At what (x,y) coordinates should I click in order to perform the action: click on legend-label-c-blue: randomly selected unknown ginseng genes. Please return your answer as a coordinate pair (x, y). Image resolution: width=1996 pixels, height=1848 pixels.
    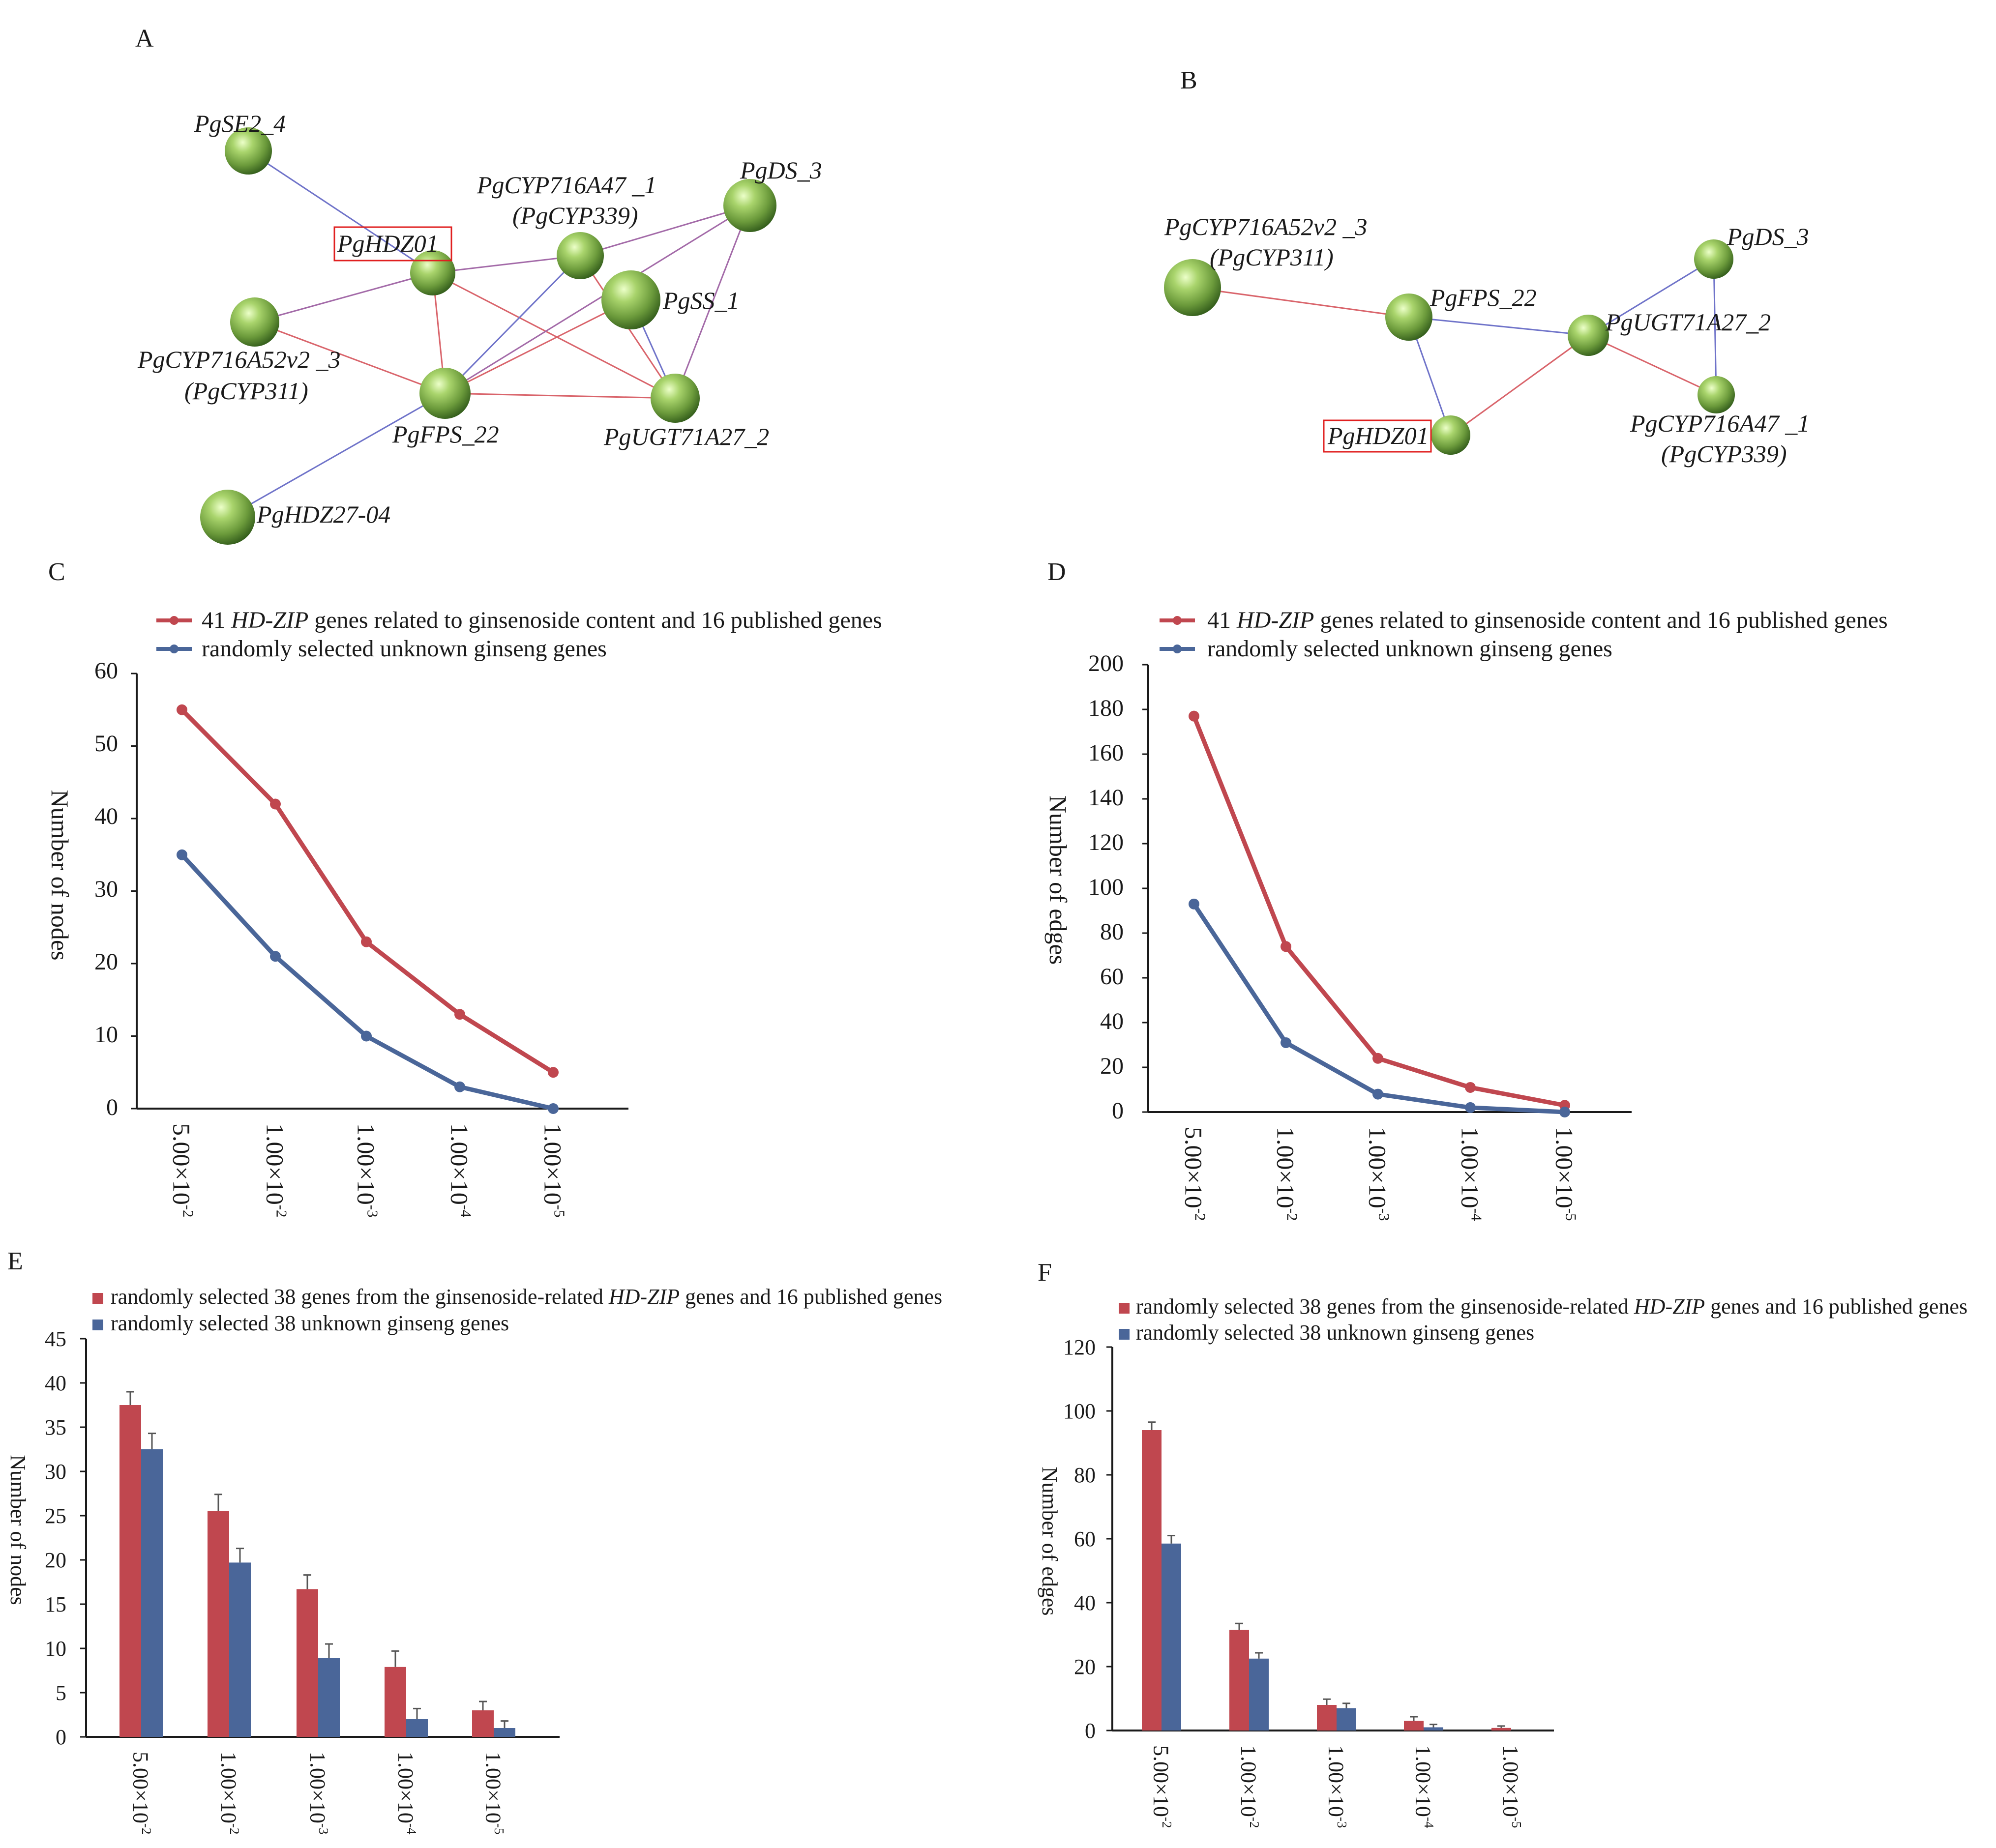
    Looking at the image, I should click on (404, 649).